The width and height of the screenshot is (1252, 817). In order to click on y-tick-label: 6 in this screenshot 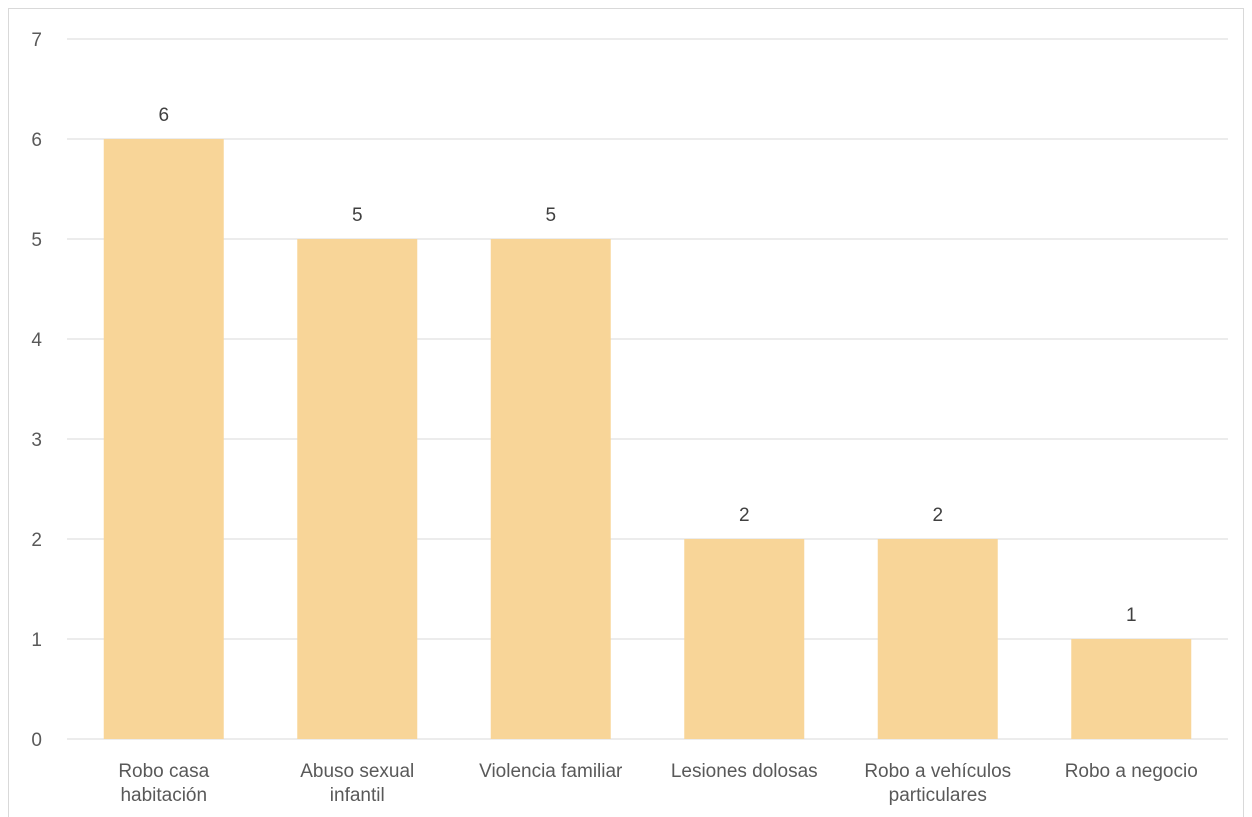, I will do `click(36, 140)`.